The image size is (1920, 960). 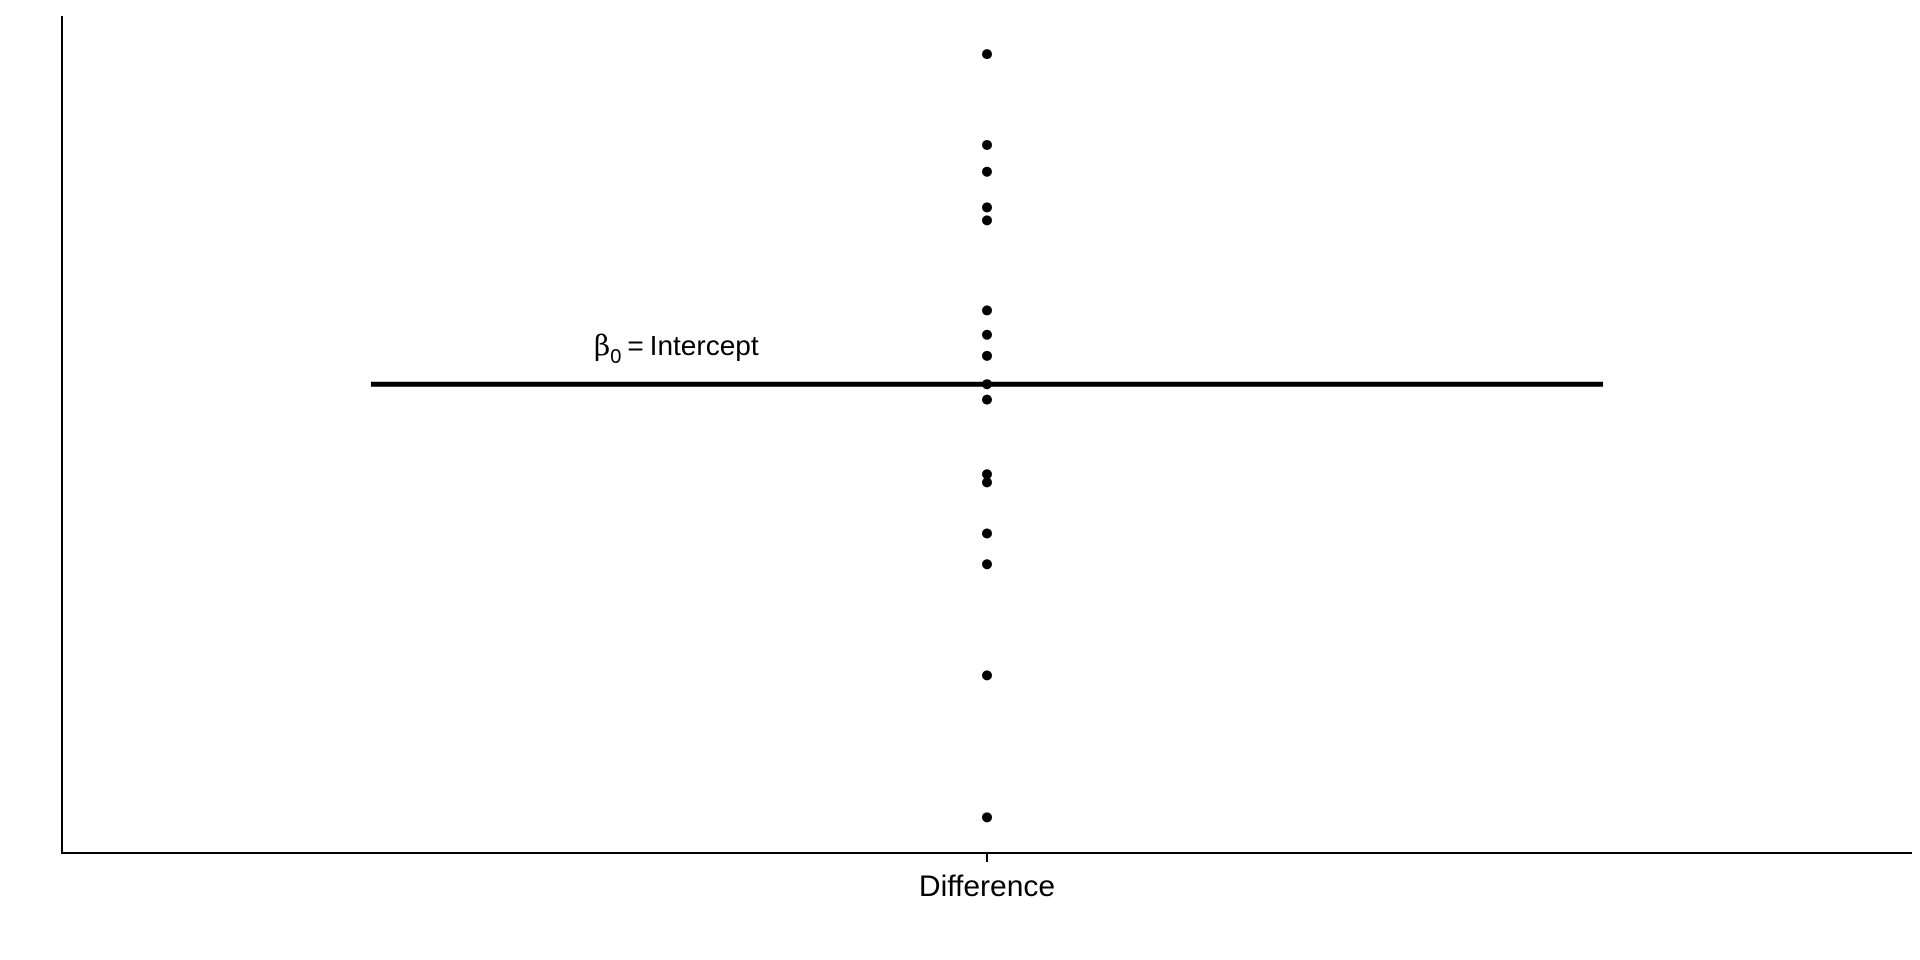 I want to click on intercept-annotation: β0 = Intercept, so click(x=676, y=348).